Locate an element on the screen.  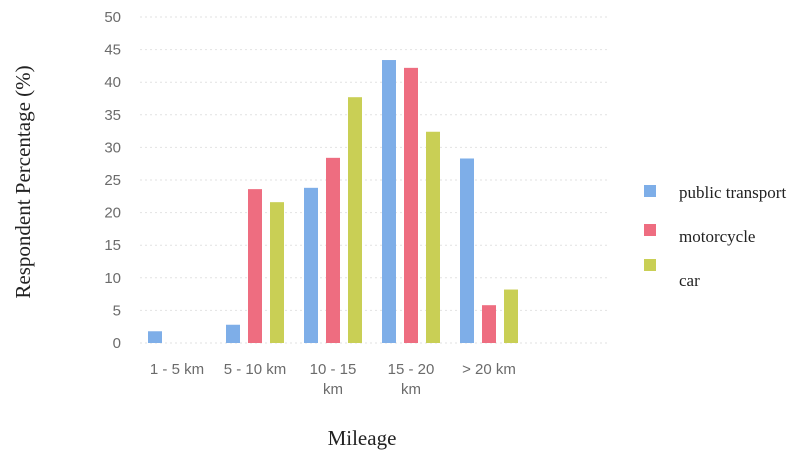
x-tick-label: 1 - 5 km is located at coordinates (177, 369).